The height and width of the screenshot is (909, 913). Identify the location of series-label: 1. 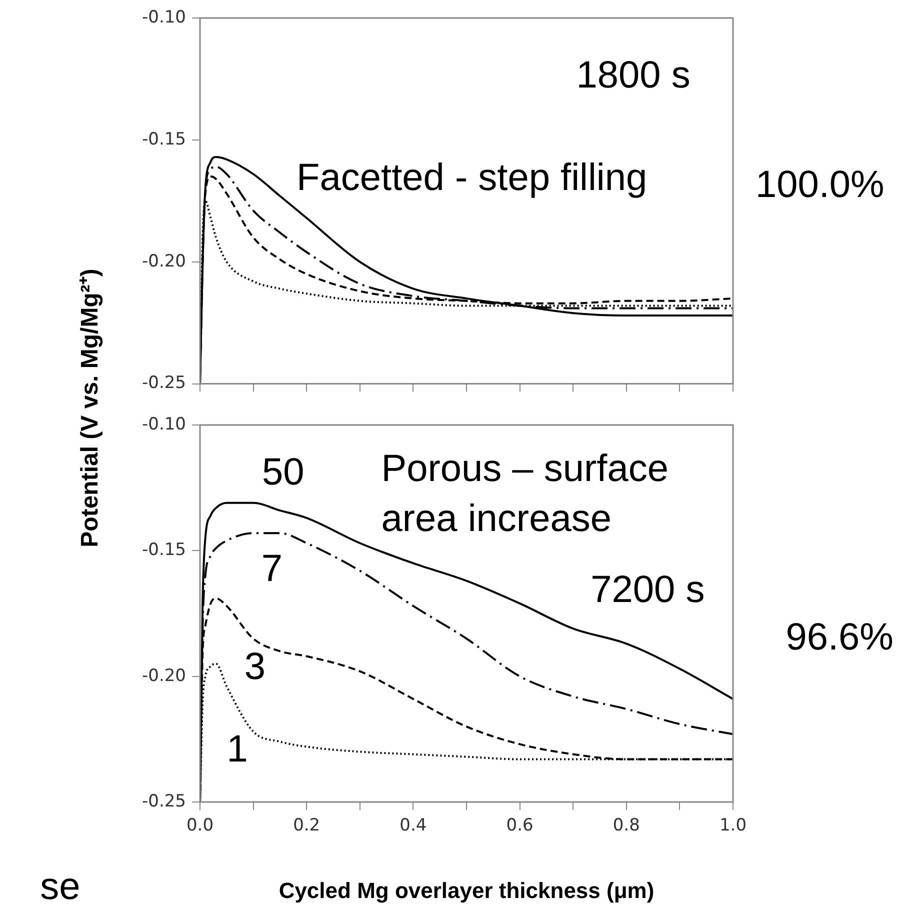
(237, 749).